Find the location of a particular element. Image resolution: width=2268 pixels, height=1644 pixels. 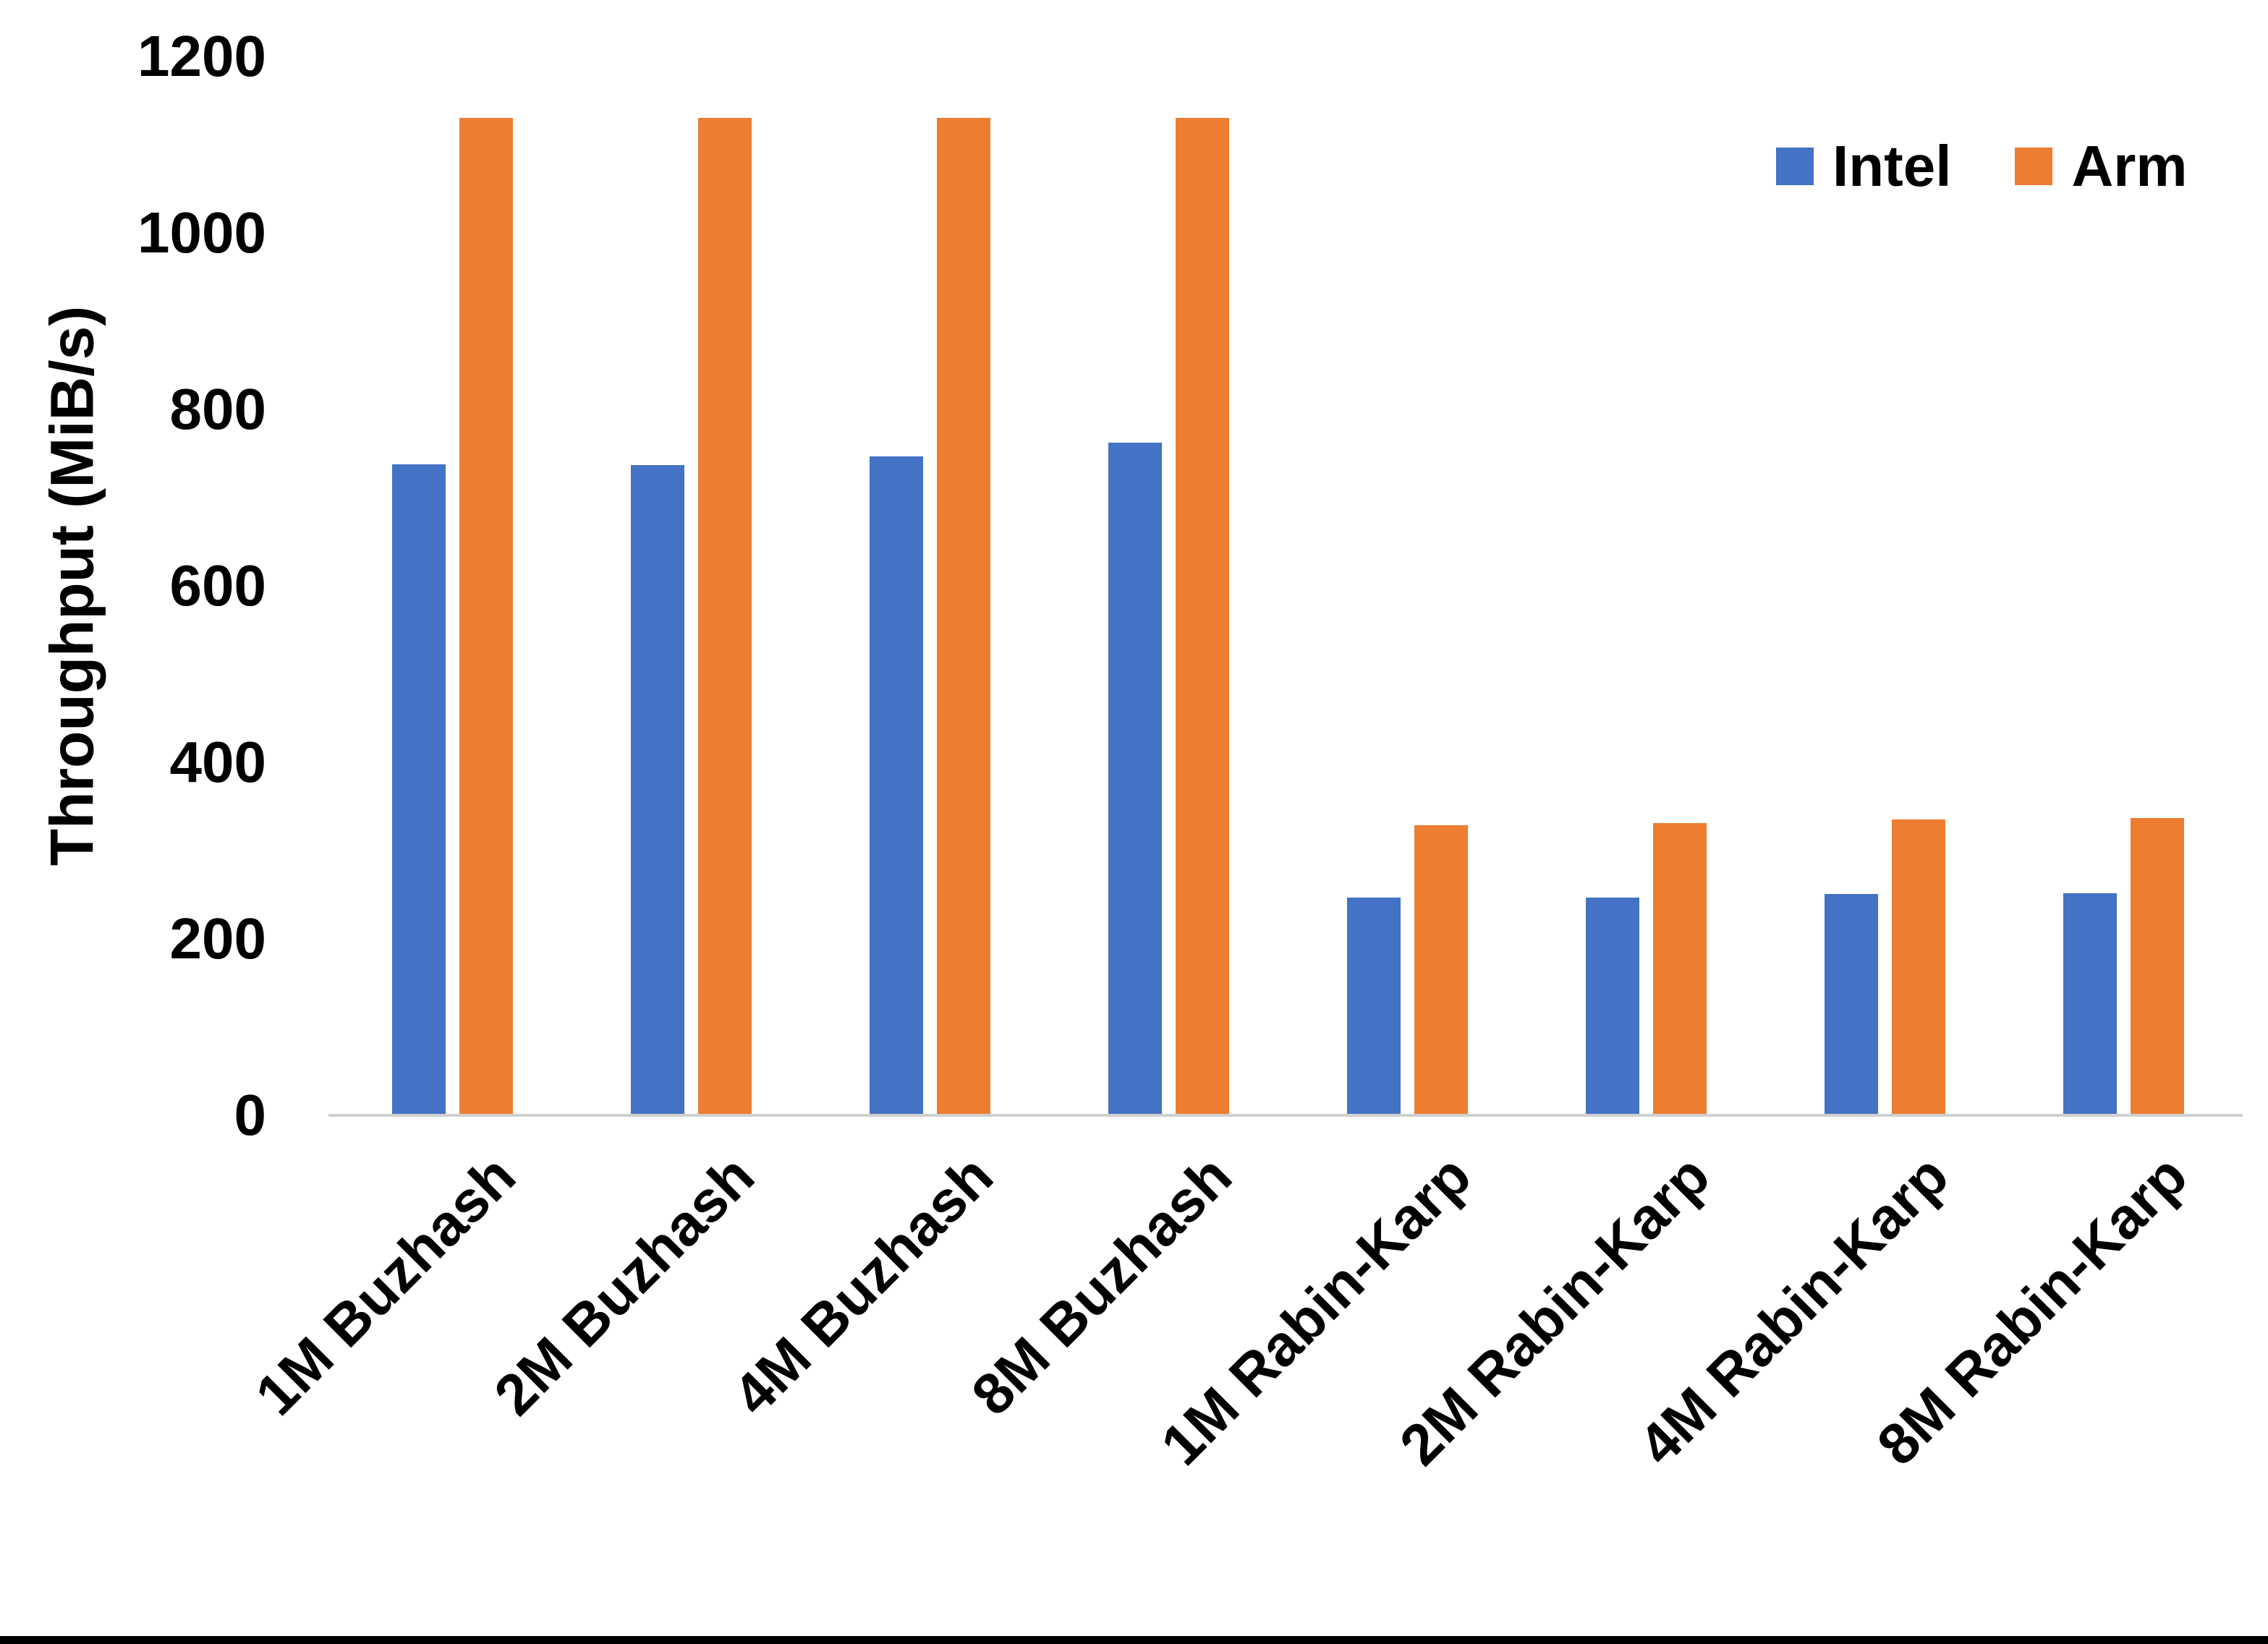

x-category-label-4: 8M Buzhash is located at coordinates (1101, 1285).